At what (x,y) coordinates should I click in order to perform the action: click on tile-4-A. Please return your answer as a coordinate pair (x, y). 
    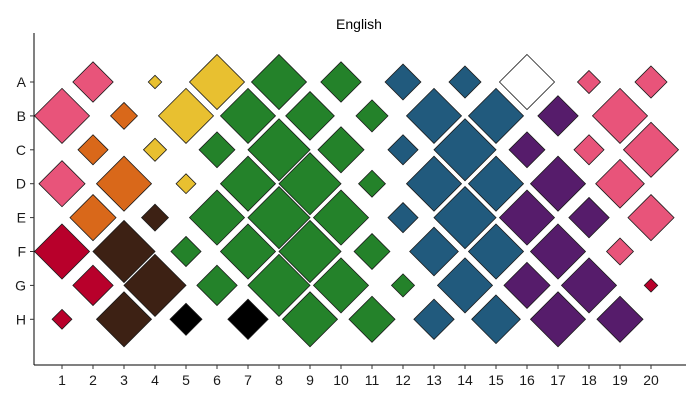
    Looking at the image, I should click on (155, 82).